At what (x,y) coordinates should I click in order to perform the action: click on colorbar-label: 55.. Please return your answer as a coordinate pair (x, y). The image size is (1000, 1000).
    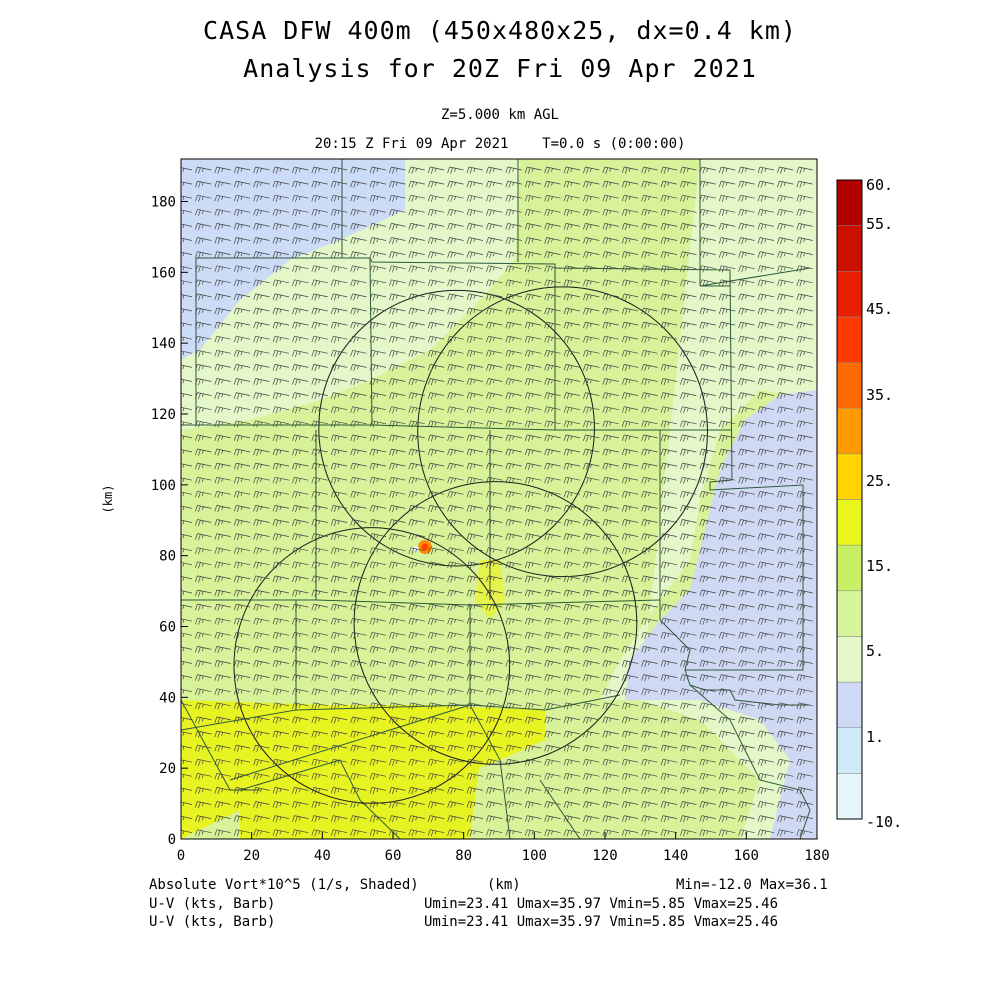
    Looking at the image, I should click on (879, 224).